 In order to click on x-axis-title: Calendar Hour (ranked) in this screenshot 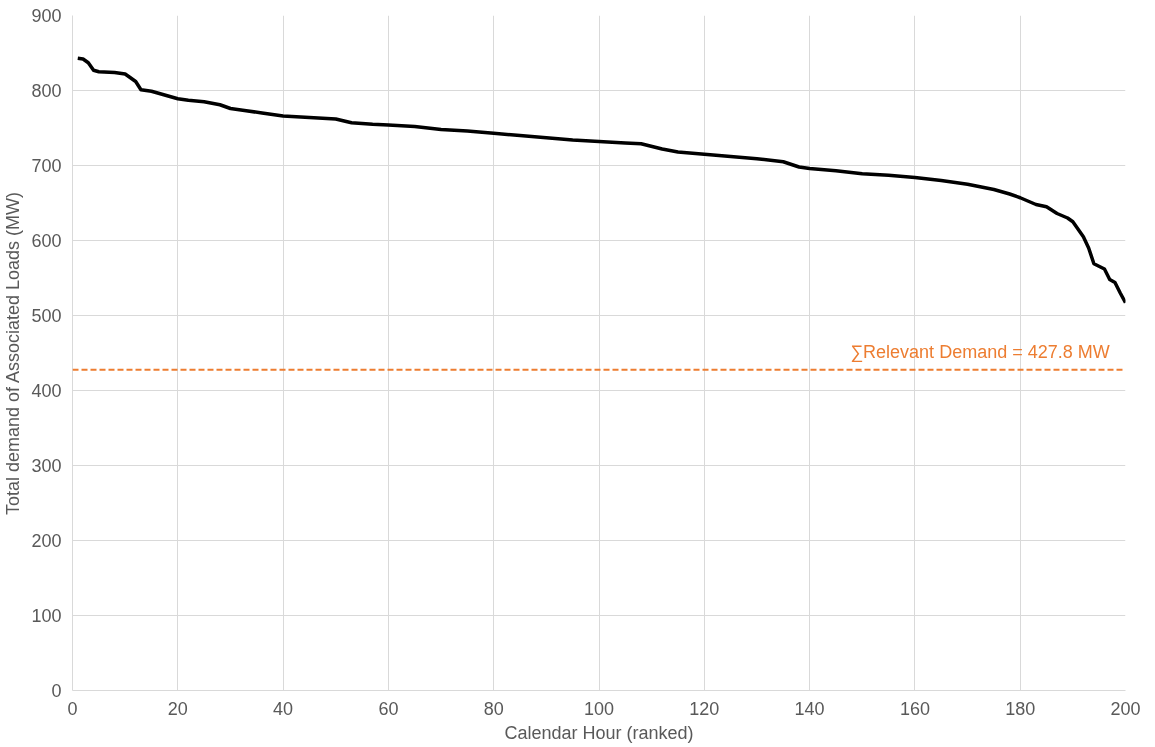, I will do `click(599, 732)`.